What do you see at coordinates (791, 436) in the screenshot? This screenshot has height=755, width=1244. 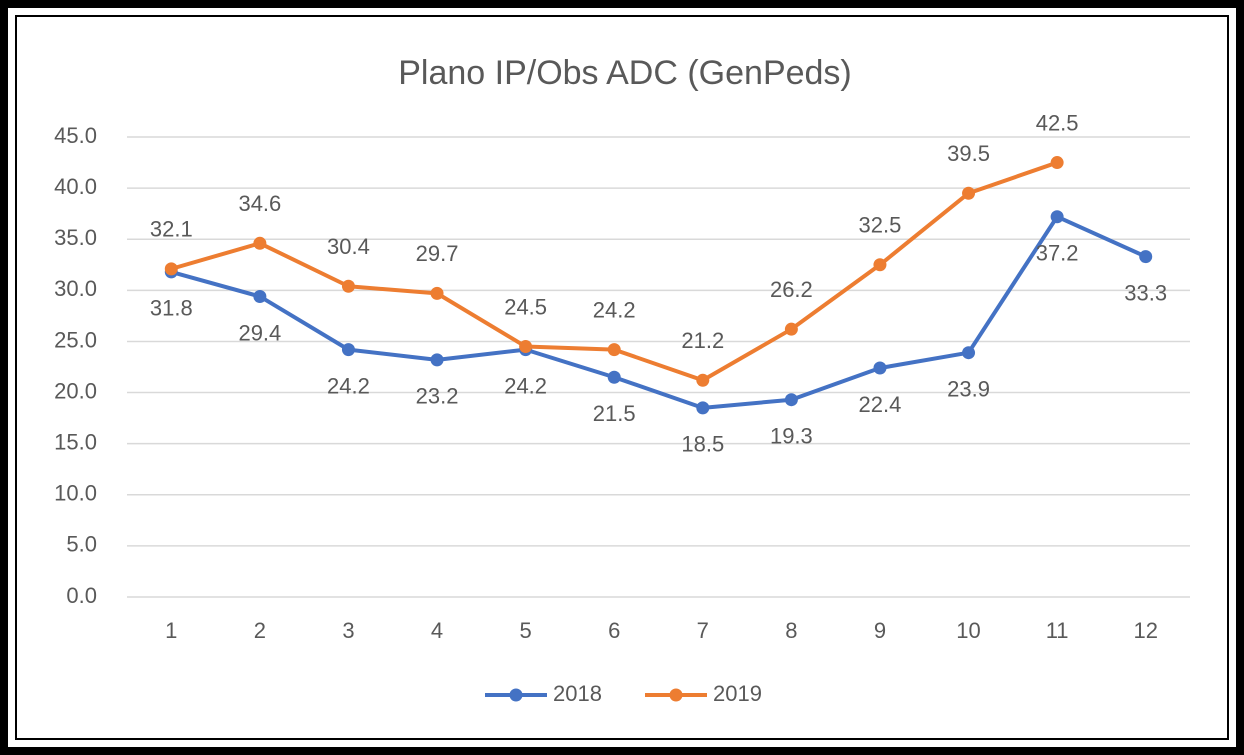 I see `data-label: 19.3` at bounding box center [791, 436].